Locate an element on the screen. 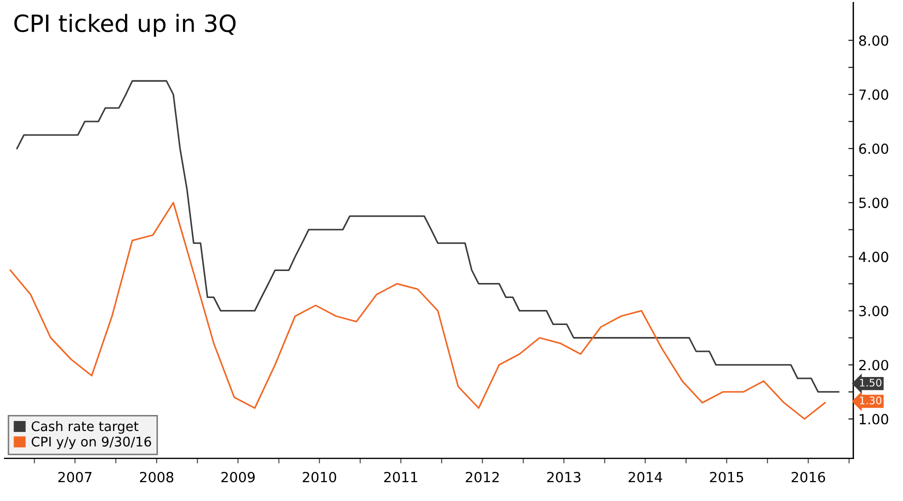  x-tick-label: 2014 is located at coordinates (645, 477).